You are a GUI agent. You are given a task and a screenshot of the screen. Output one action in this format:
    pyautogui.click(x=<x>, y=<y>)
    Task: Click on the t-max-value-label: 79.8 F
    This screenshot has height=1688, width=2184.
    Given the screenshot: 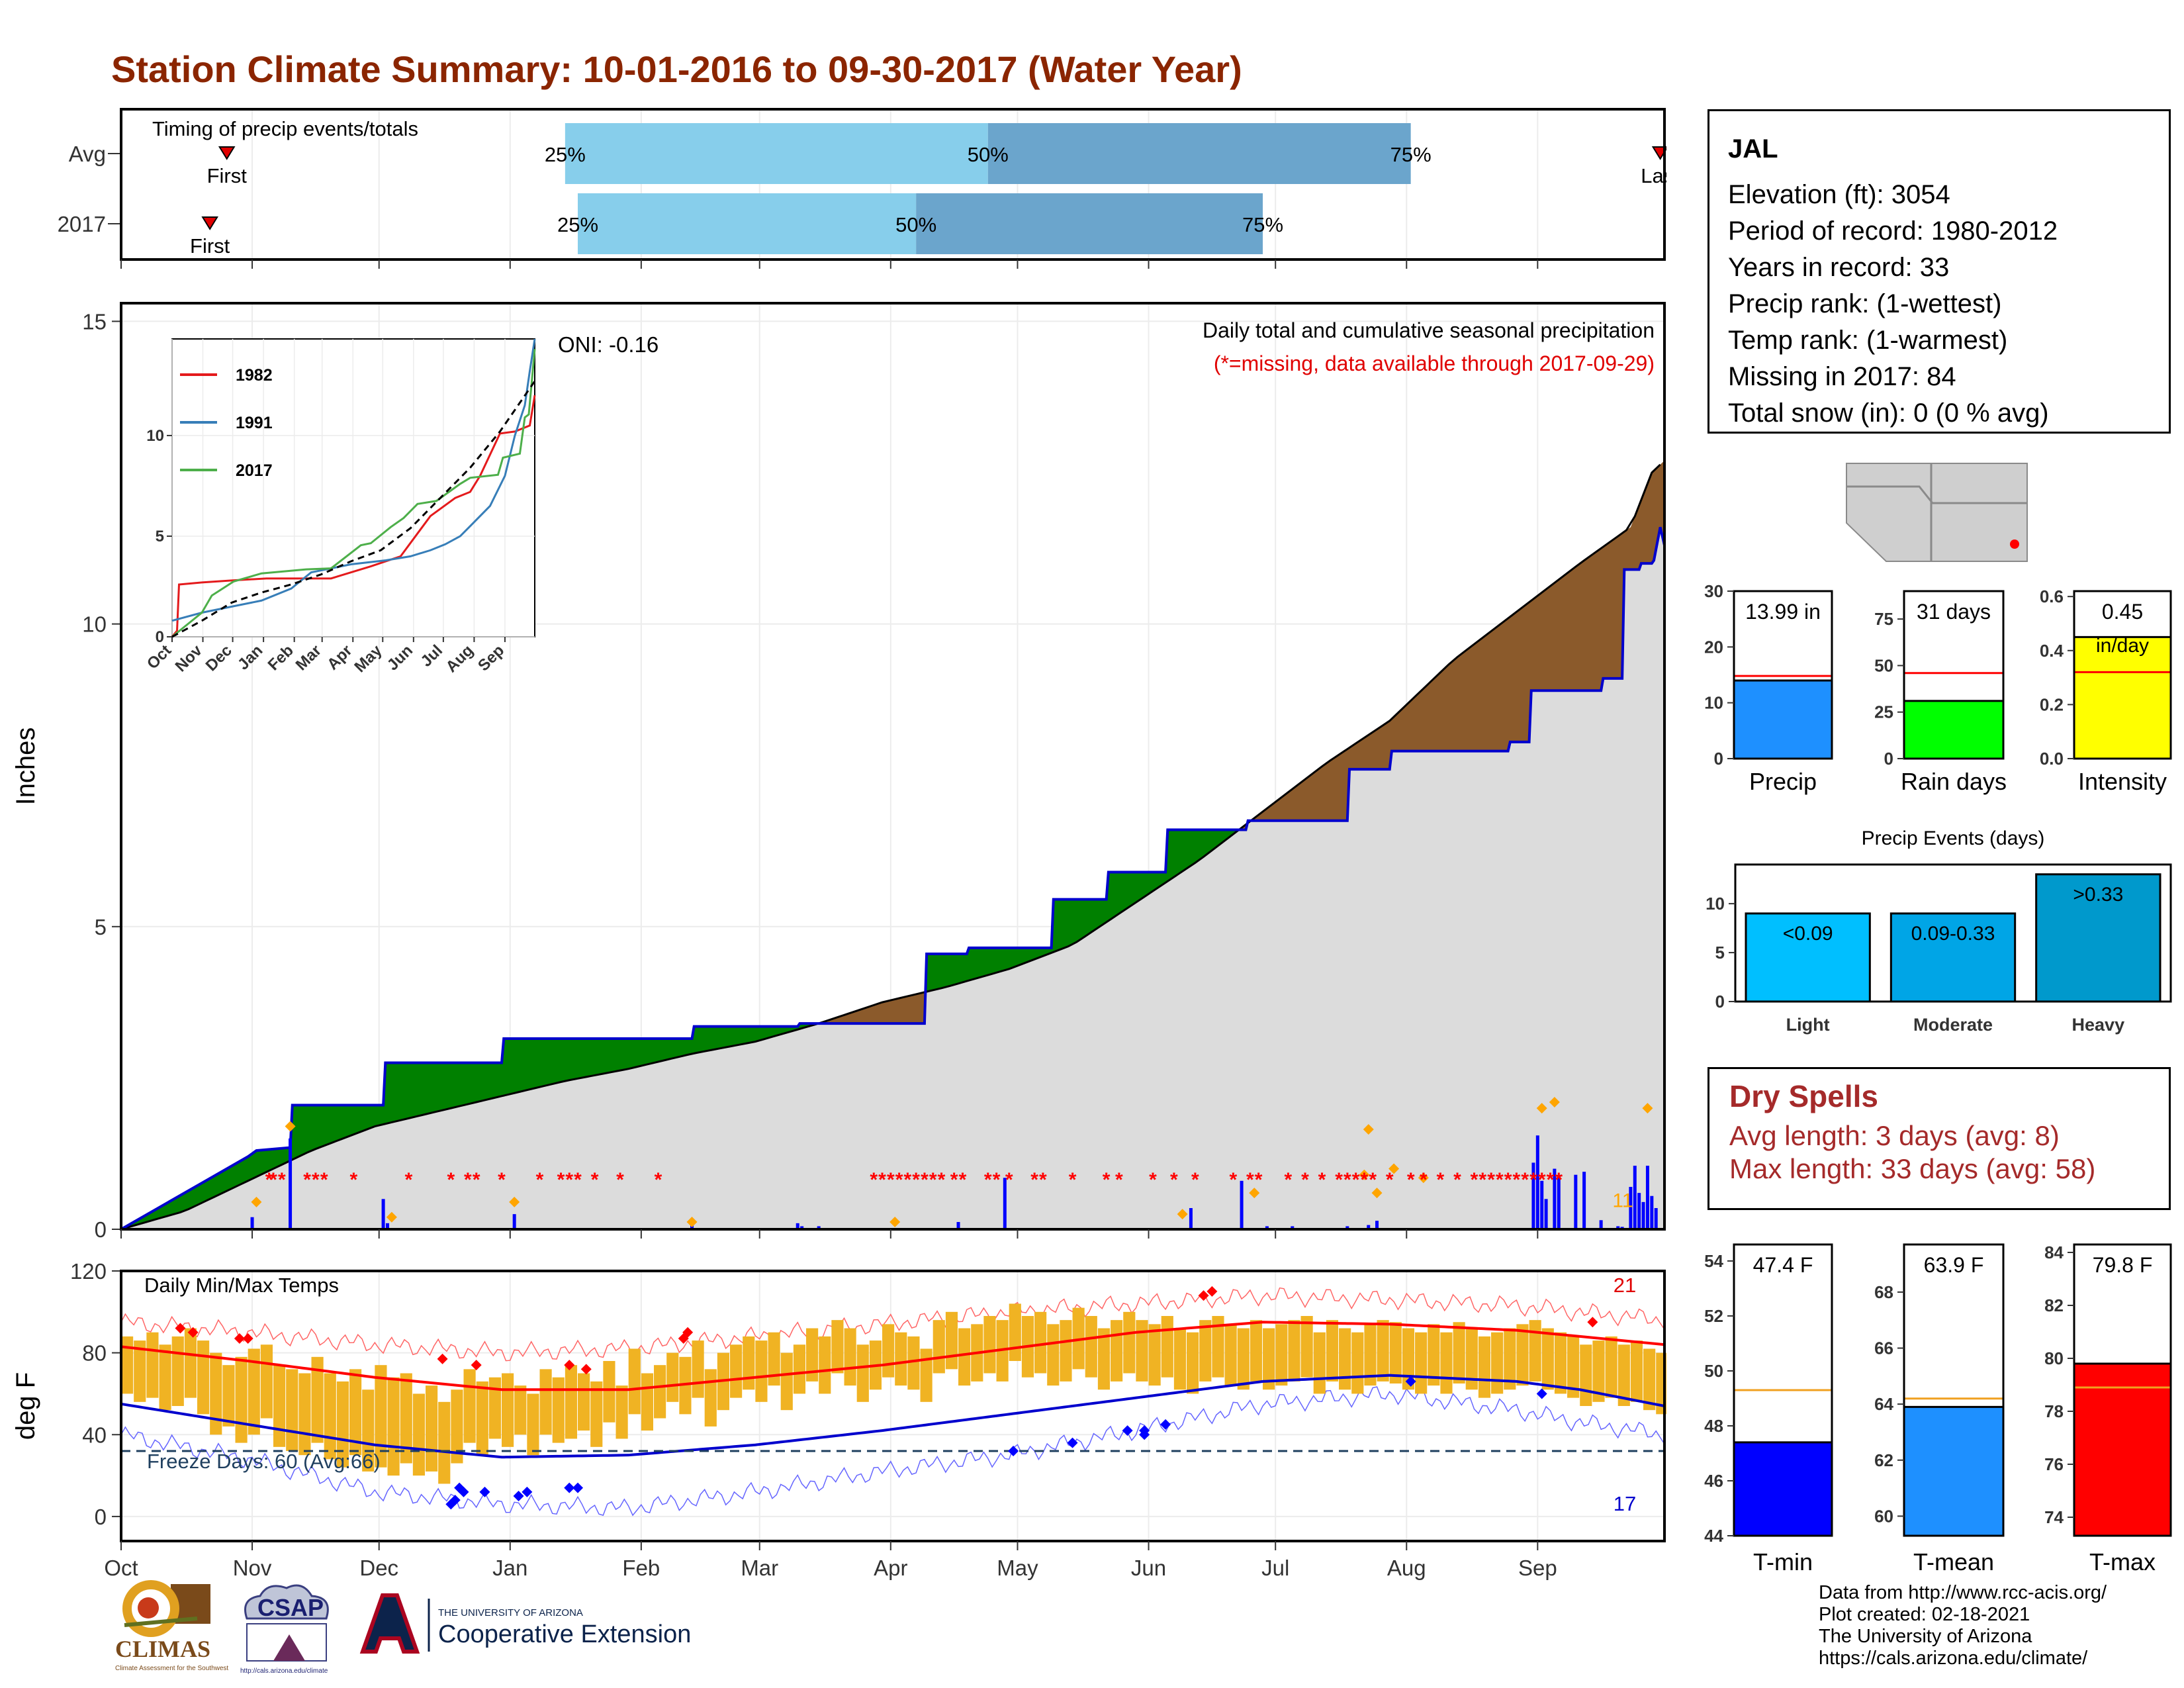 What is the action you would take?
    pyautogui.click(x=2123, y=1265)
    